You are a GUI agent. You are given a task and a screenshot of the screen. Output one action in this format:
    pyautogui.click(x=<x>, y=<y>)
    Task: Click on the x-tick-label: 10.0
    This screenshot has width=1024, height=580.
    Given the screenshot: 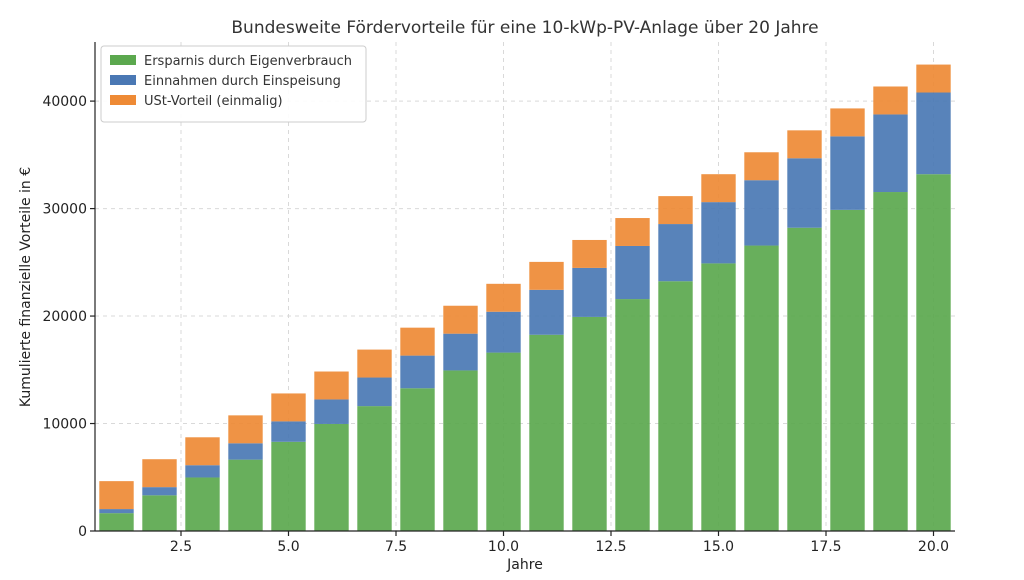 What is the action you would take?
    pyautogui.click(x=503, y=547)
    